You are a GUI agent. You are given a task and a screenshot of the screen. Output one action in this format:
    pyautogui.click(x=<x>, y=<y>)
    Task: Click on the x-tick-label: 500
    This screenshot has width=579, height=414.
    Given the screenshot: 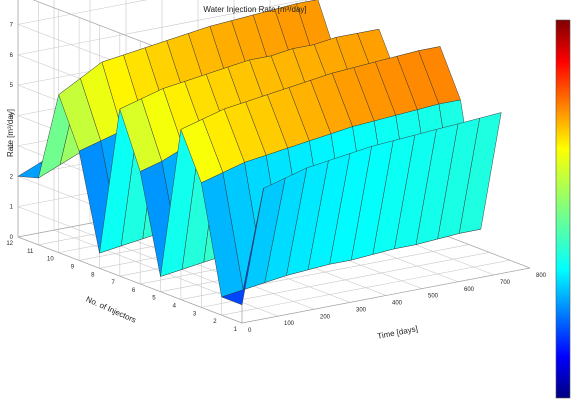 What is the action you would take?
    pyautogui.click(x=433, y=297)
    